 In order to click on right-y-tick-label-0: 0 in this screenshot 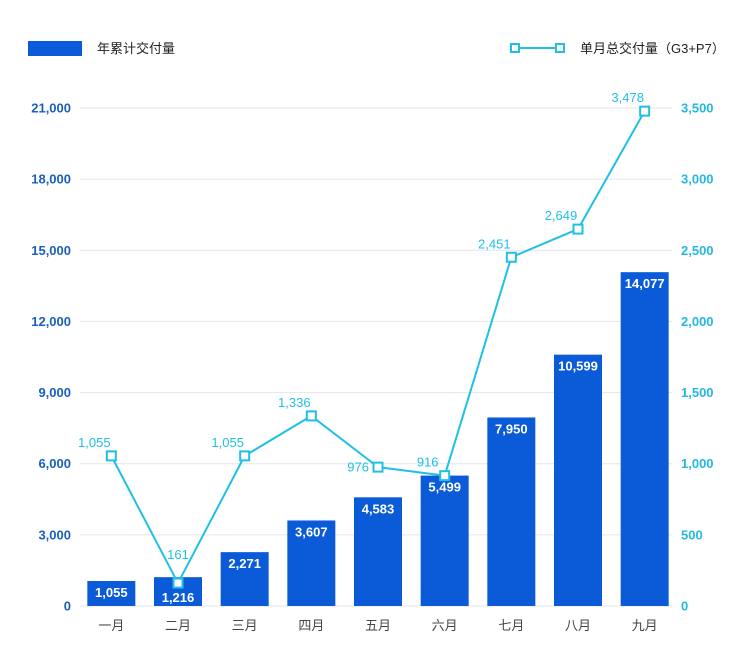, I will do `click(684, 606)`.